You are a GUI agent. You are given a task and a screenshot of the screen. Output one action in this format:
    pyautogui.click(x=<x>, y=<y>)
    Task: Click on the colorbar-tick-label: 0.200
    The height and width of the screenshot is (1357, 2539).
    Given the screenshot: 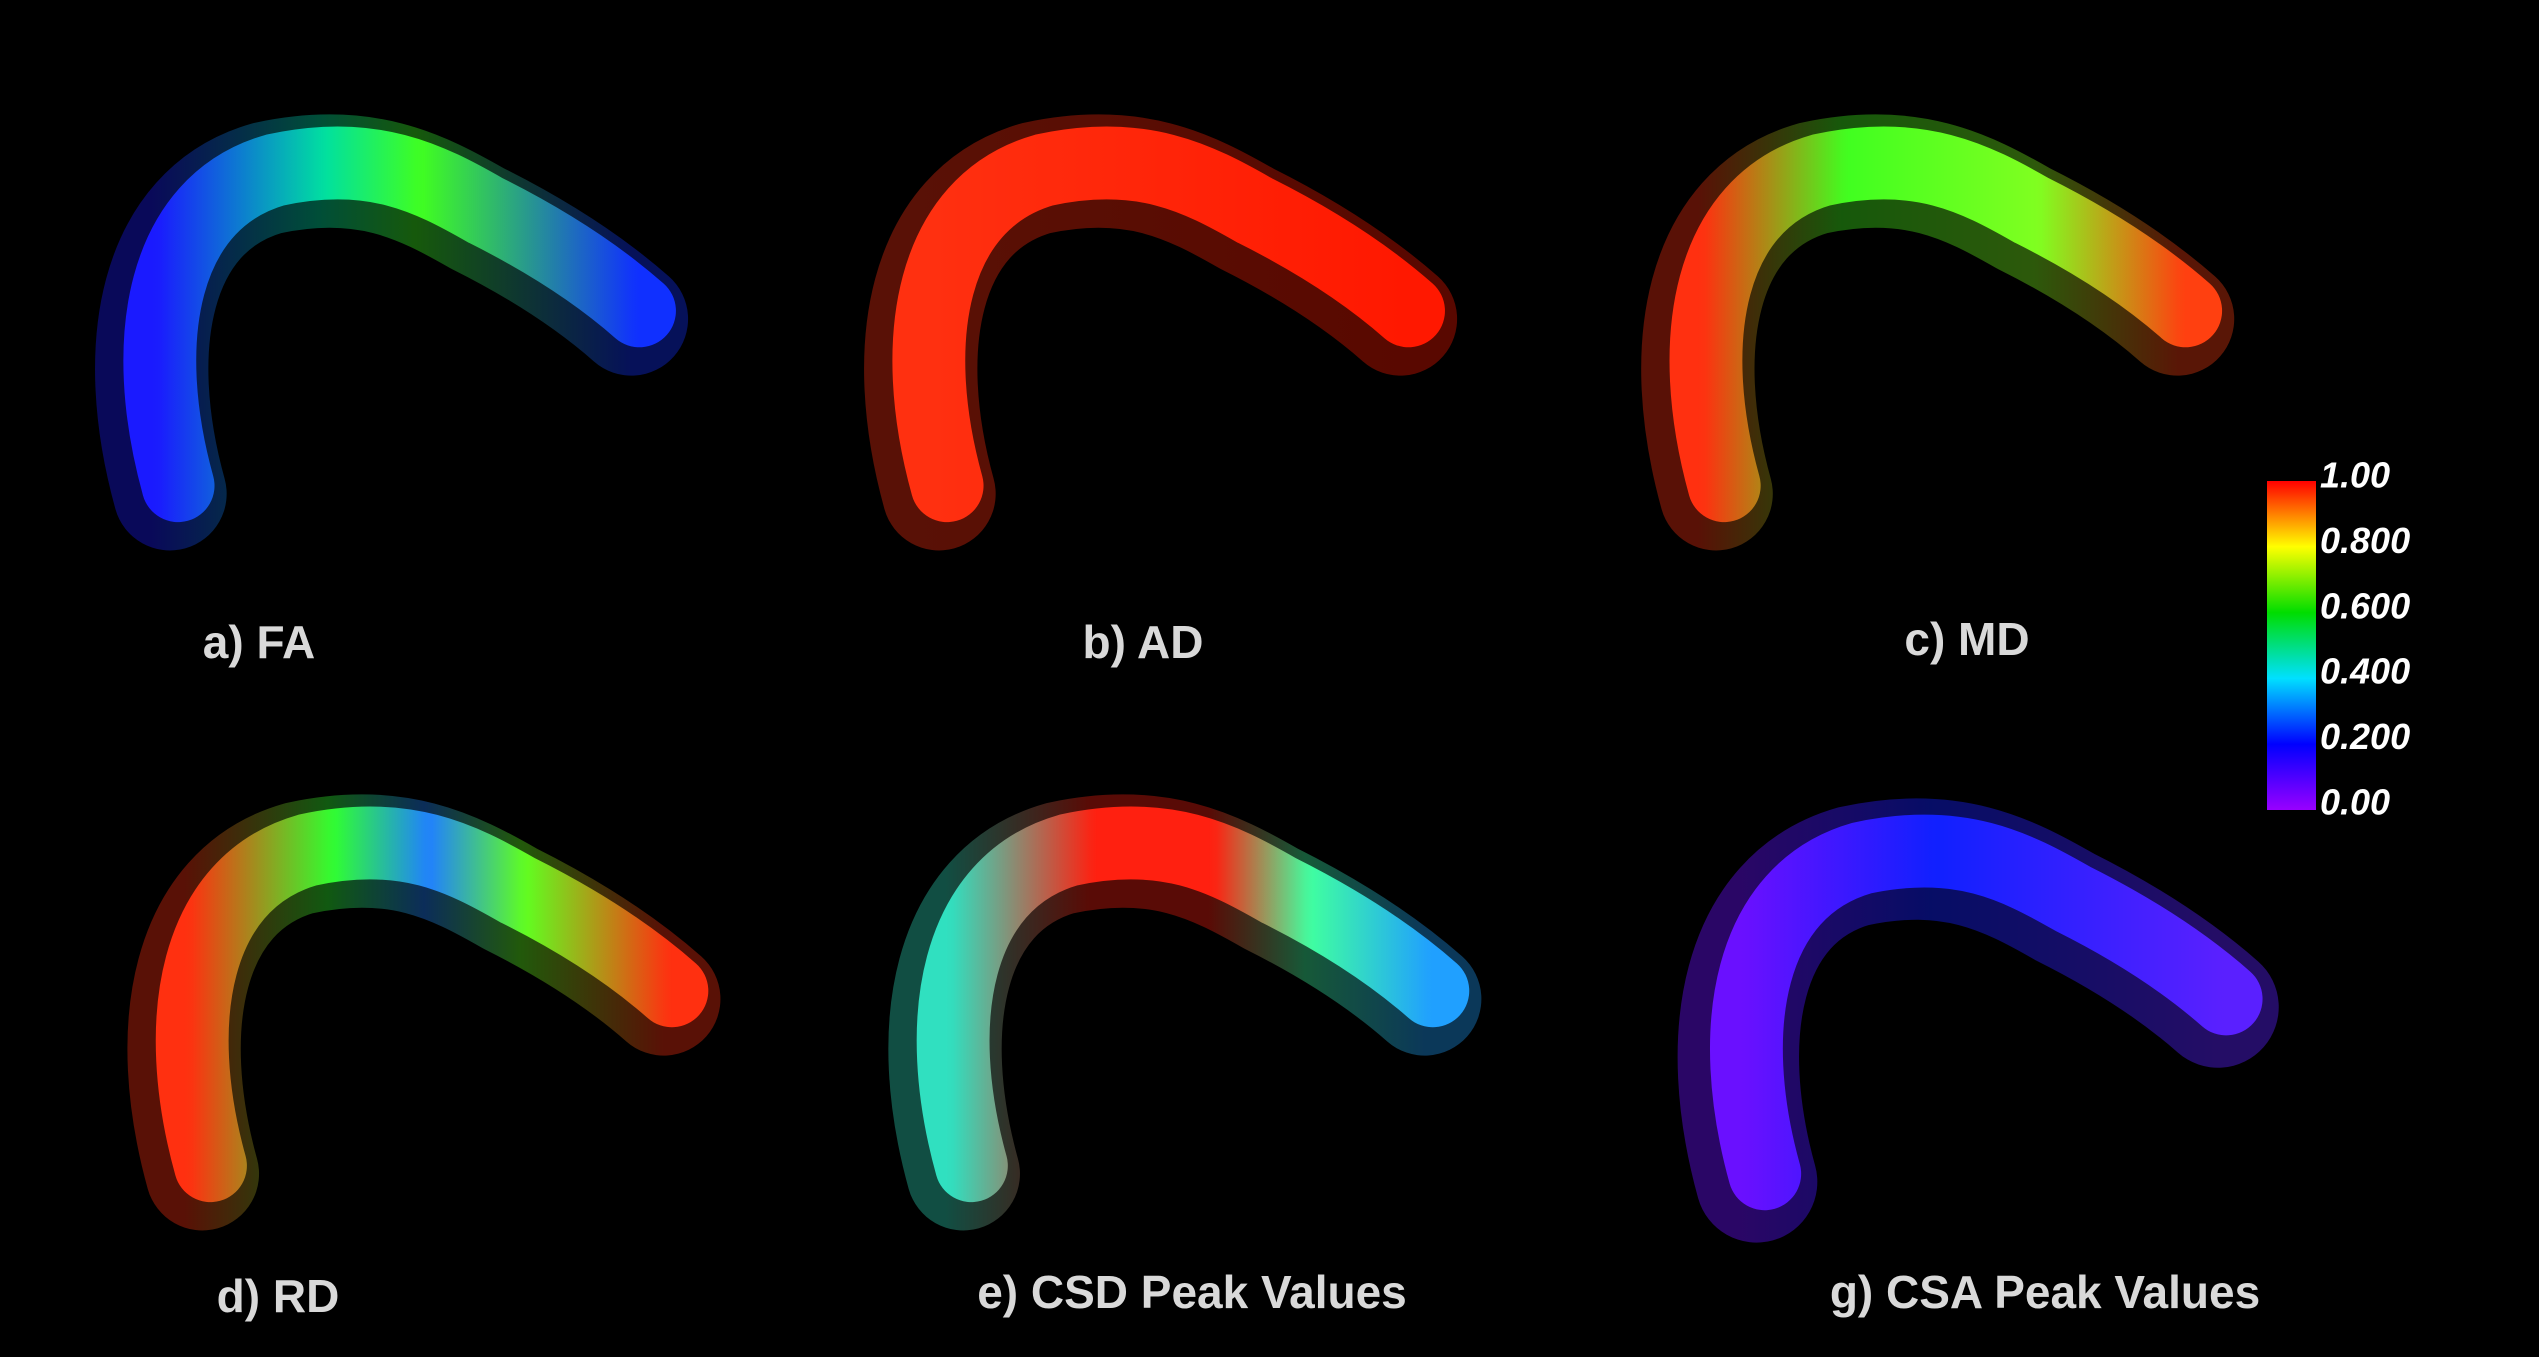 What is the action you would take?
    pyautogui.click(x=2365, y=736)
    